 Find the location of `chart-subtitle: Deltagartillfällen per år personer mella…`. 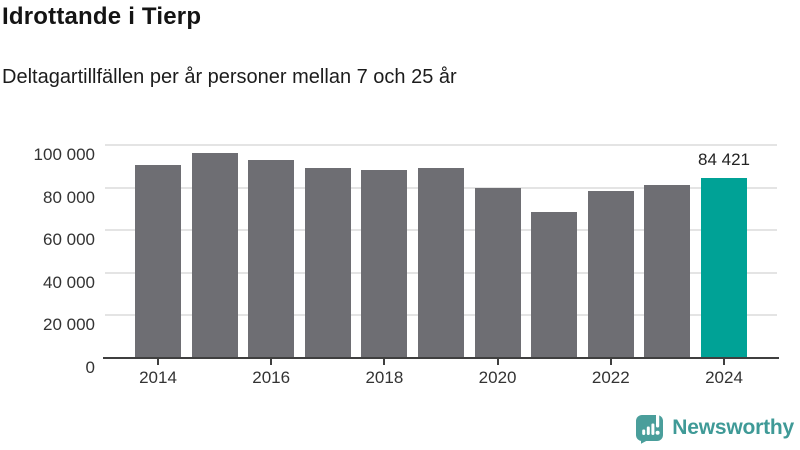

chart-subtitle: Deltagartillfällen per år personer mella… is located at coordinates (229, 77).